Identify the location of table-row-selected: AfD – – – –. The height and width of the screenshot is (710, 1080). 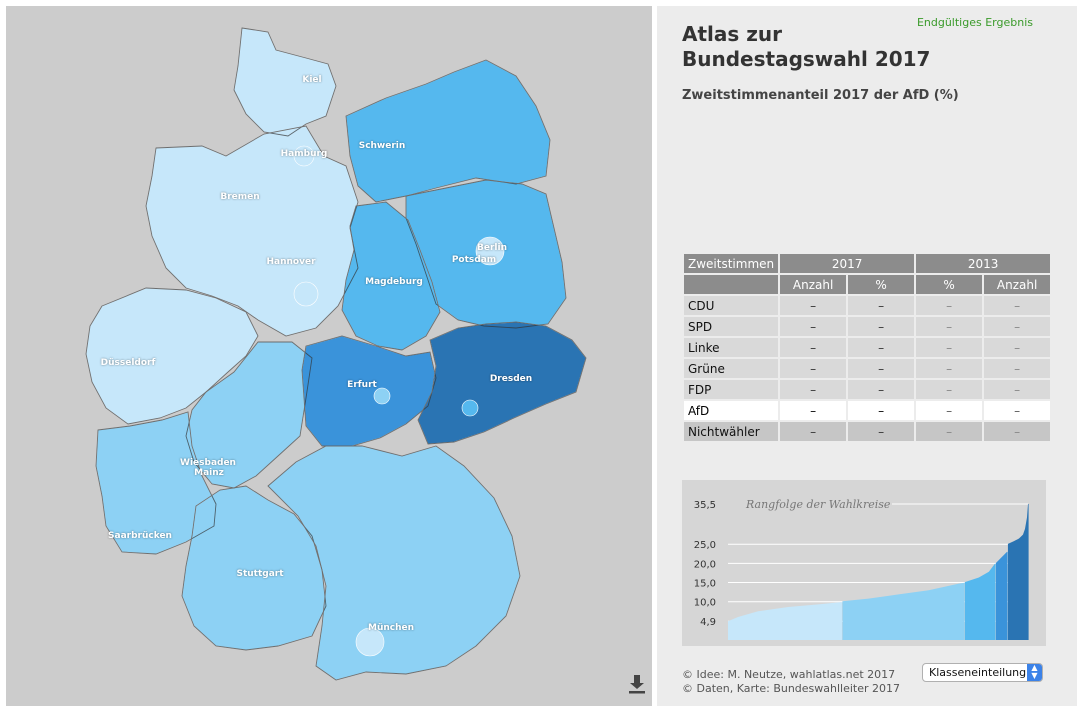
(867, 410).